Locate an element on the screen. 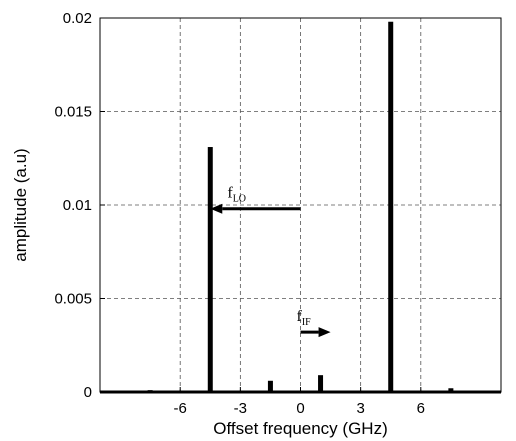  x-tick-label: -3 is located at coordinates (240, 408).